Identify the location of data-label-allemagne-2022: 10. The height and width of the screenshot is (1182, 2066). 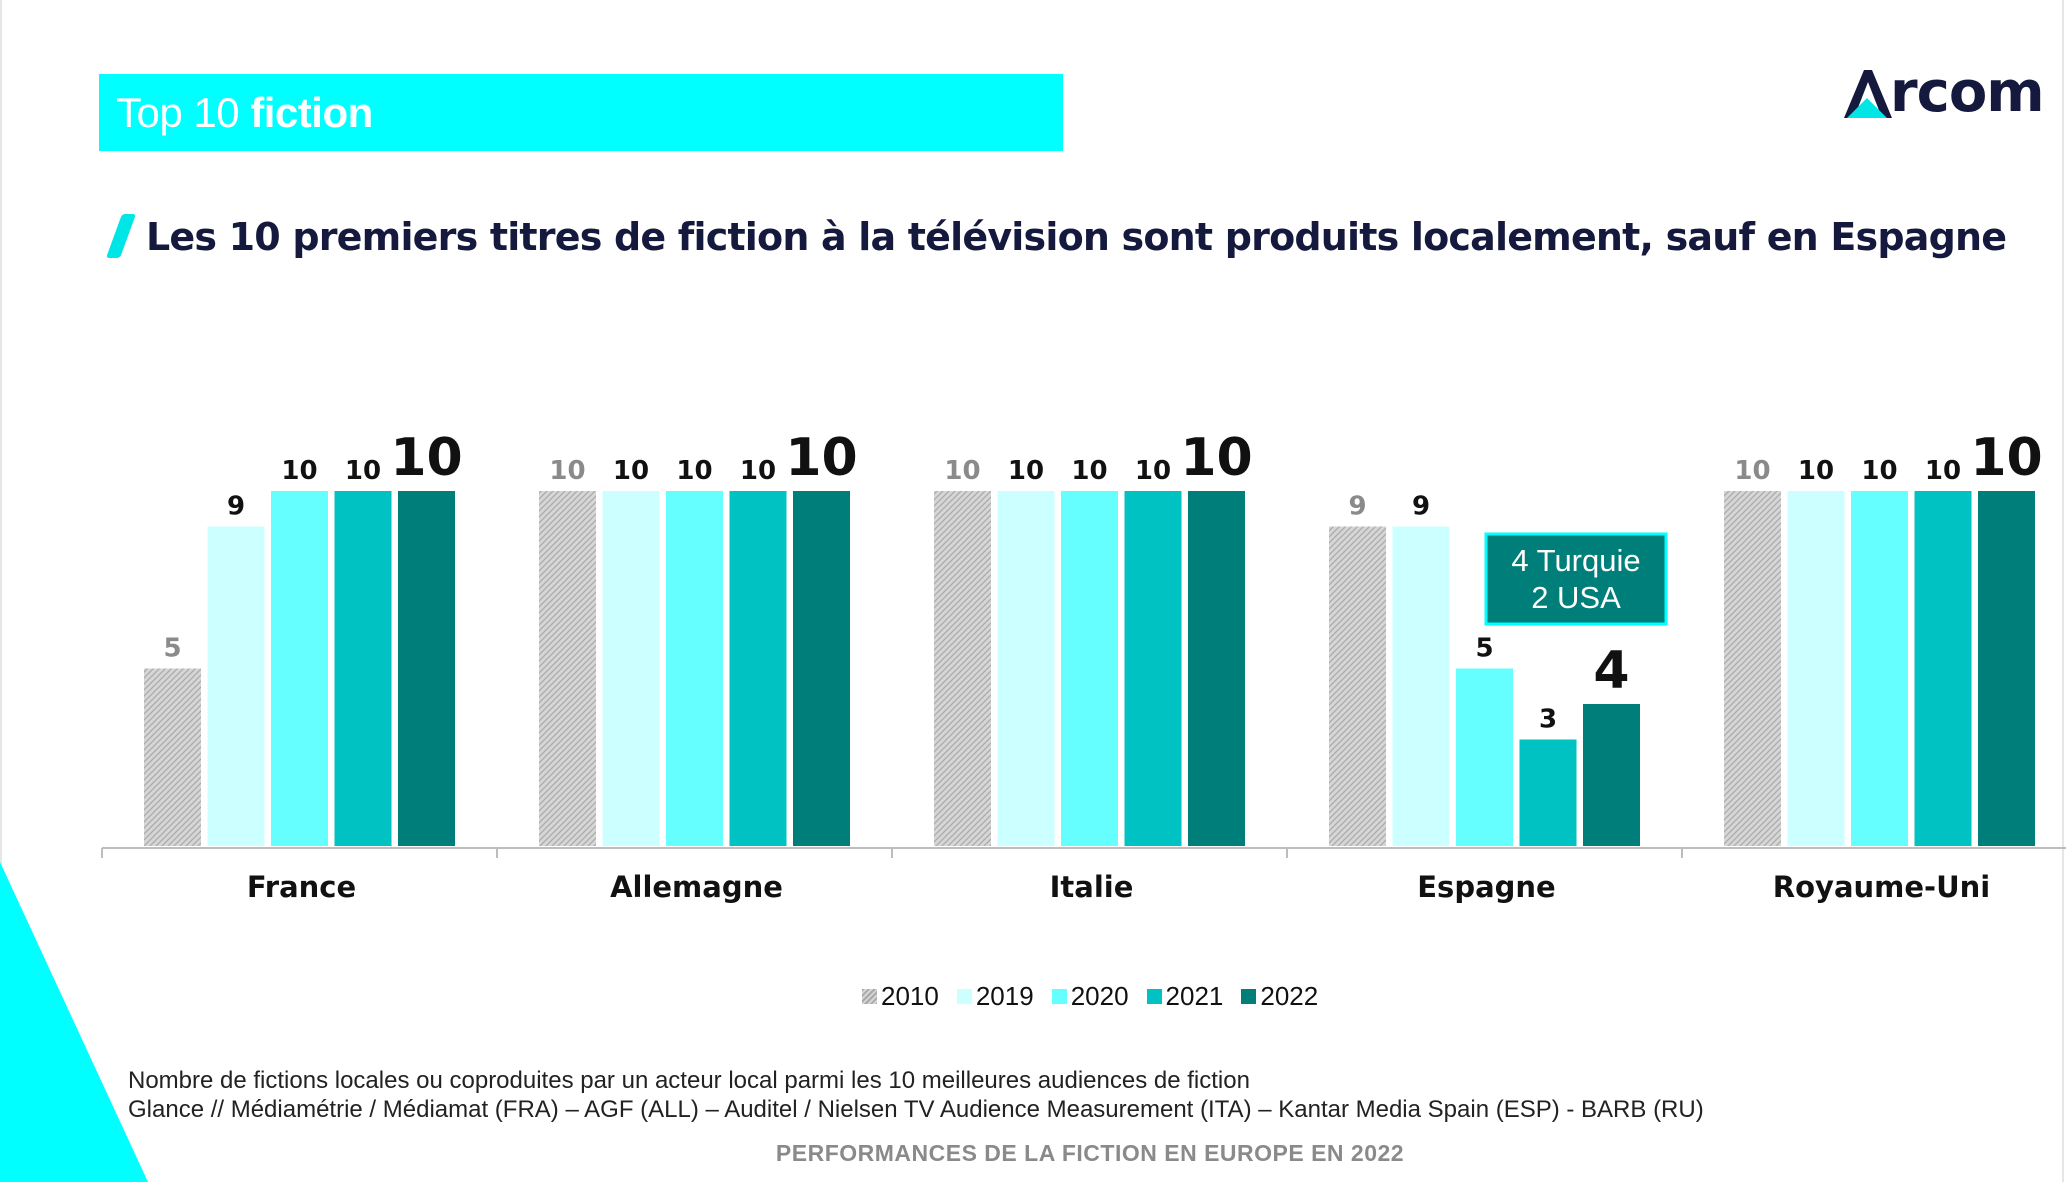
(821, 458).